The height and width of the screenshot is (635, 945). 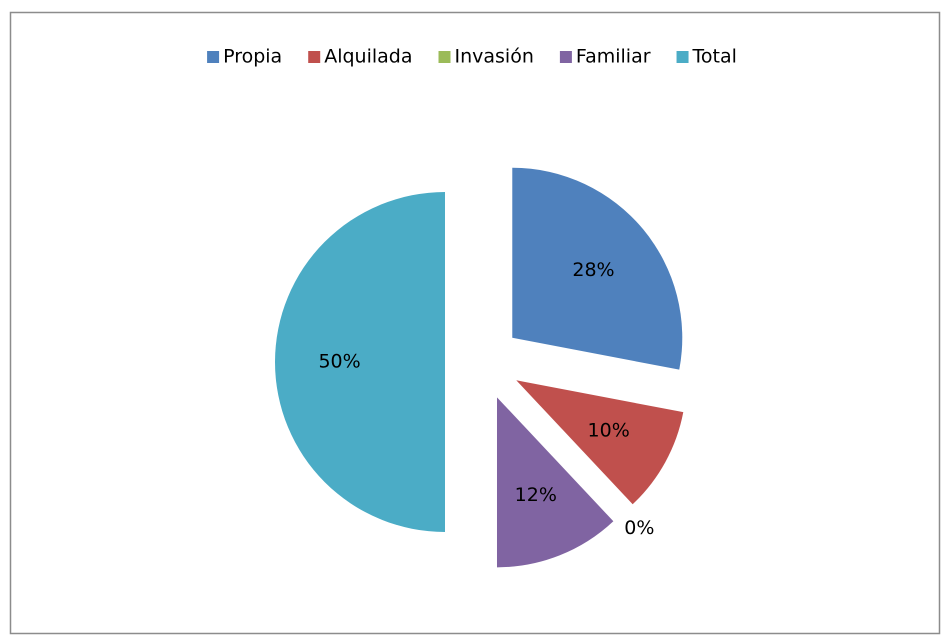 What do you see at coordinates (339, 362) in the screenshot?
I see `data-label: 50%` at bounding box center [339, 362].